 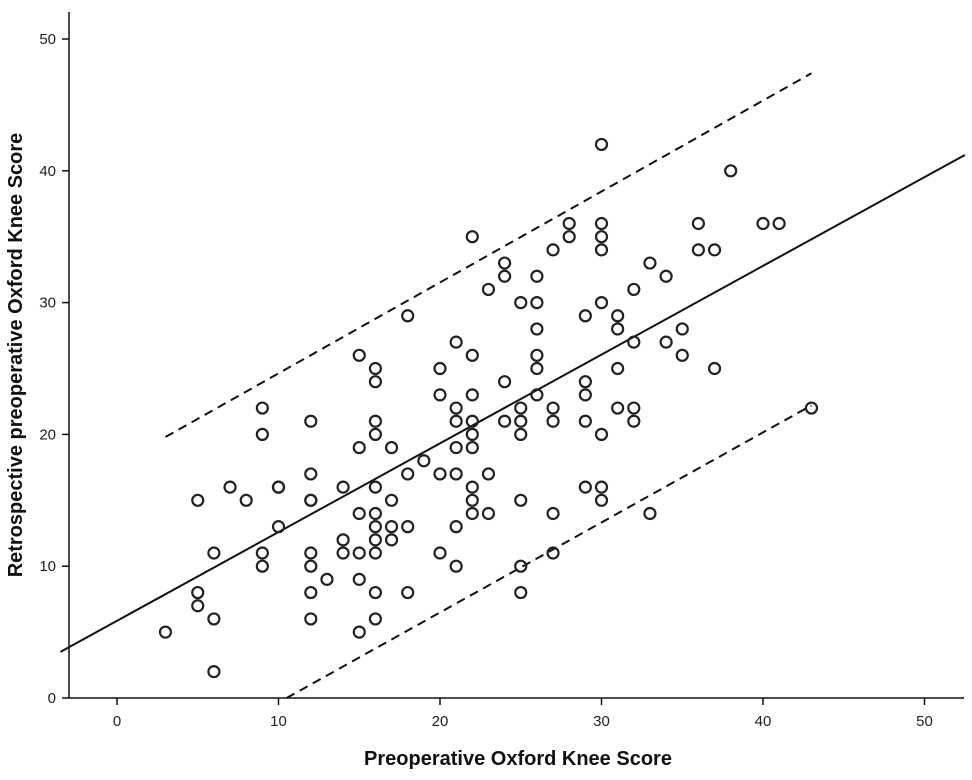 I want to click on y-tick-label: 40, so click(x=47, y=171).